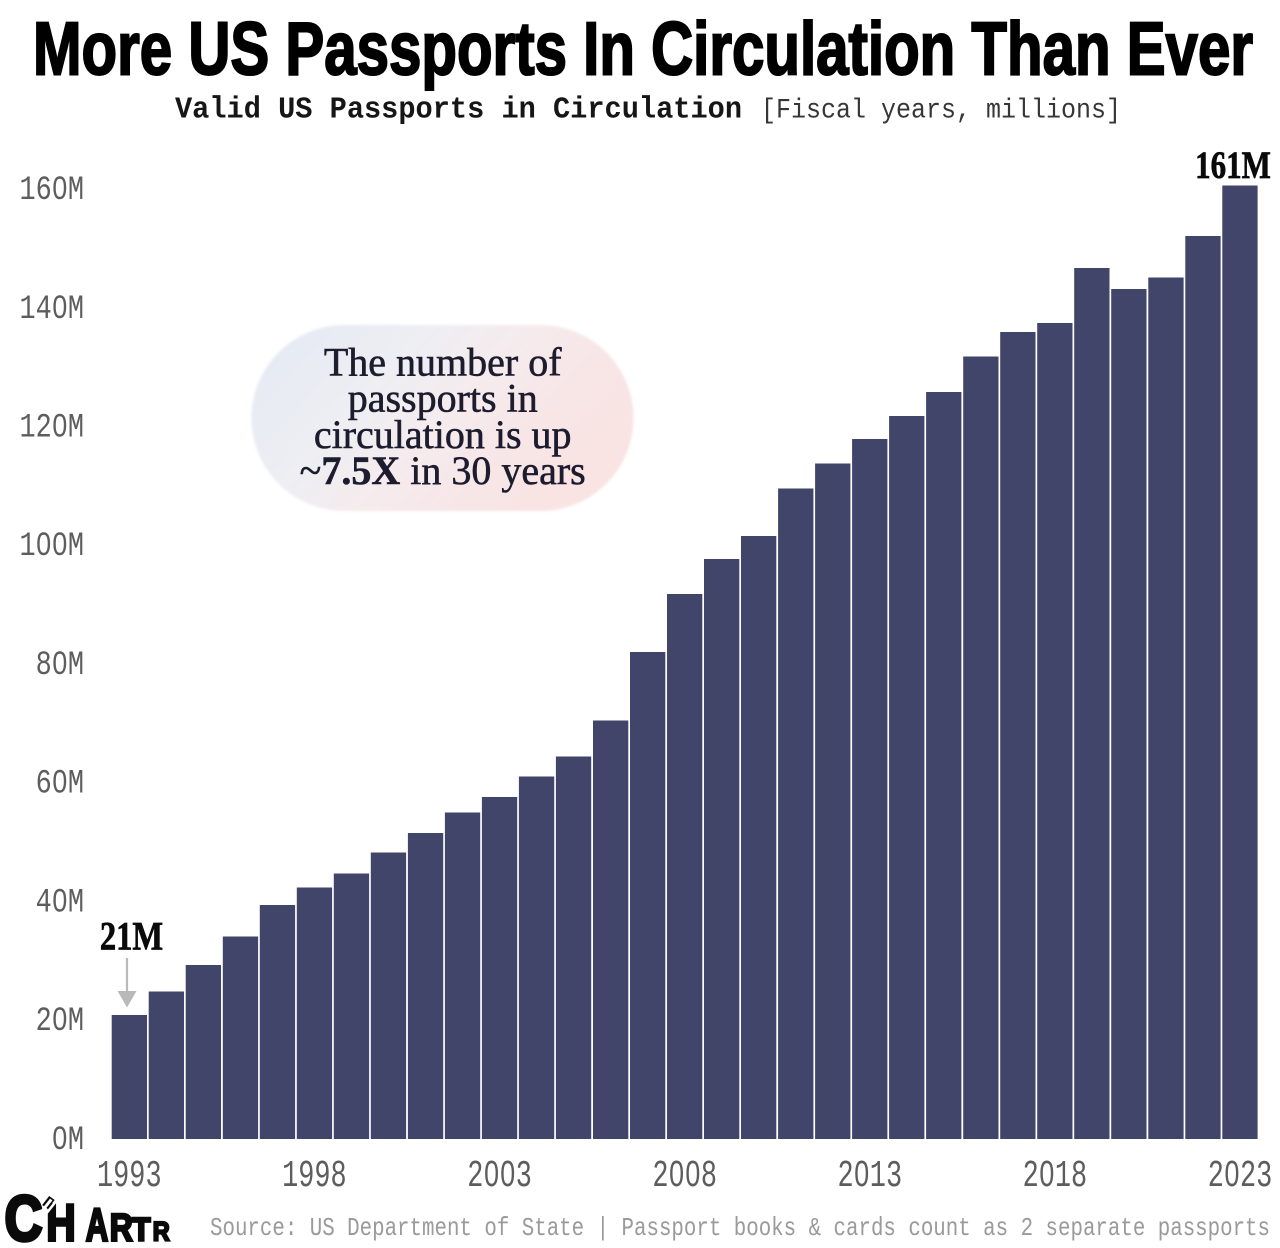 This screenshot has width=1280, height=1248. Describe the element at coordinates (458, 110) in the screenshot. I see `svg-text:Valid US Passports in Circulat: Valid US Passports in Circulation` at that location.